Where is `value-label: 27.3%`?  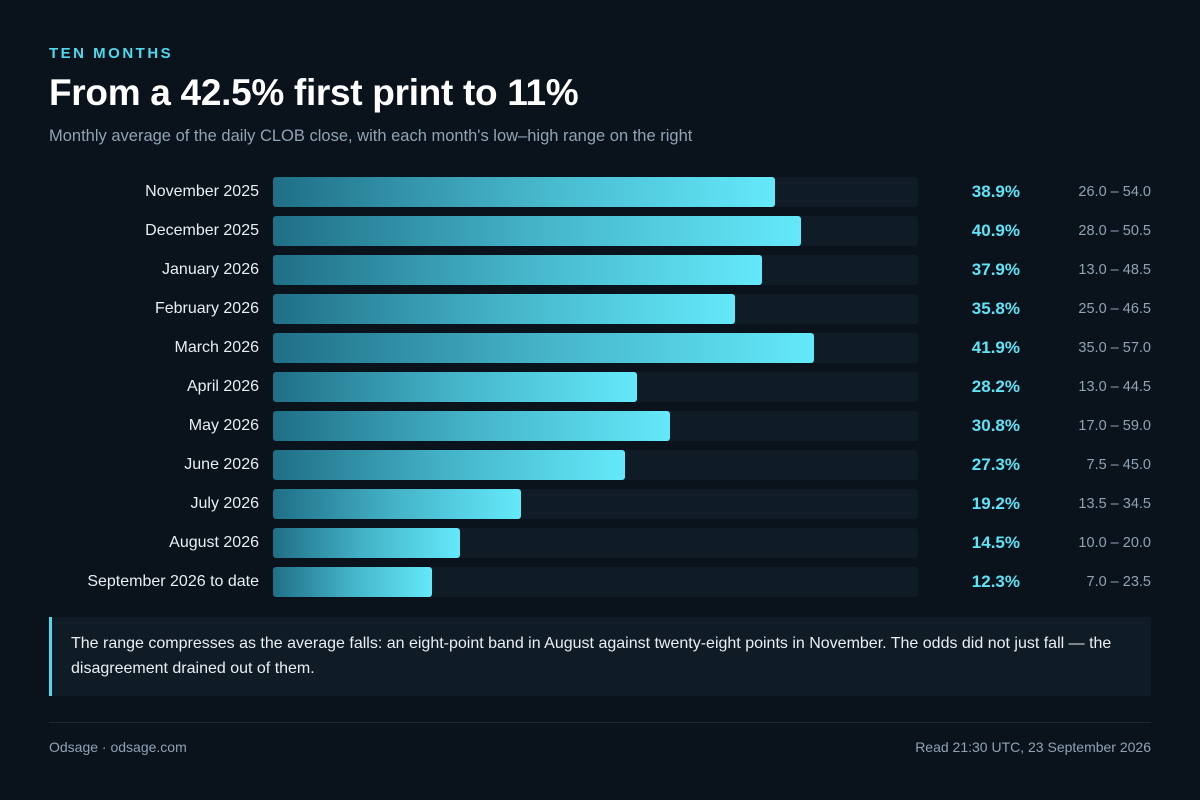
value-label: 27.3% is located at coordinates (995, 464).